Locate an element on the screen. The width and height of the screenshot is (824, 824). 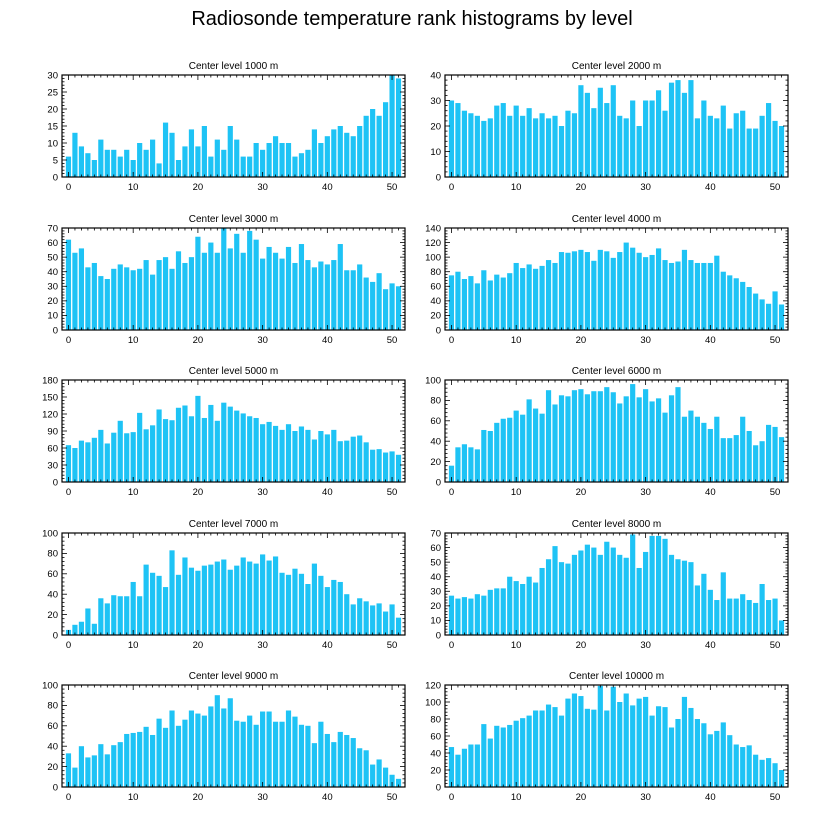
y-tick-label: 150 is located at coordinates (50, 397).